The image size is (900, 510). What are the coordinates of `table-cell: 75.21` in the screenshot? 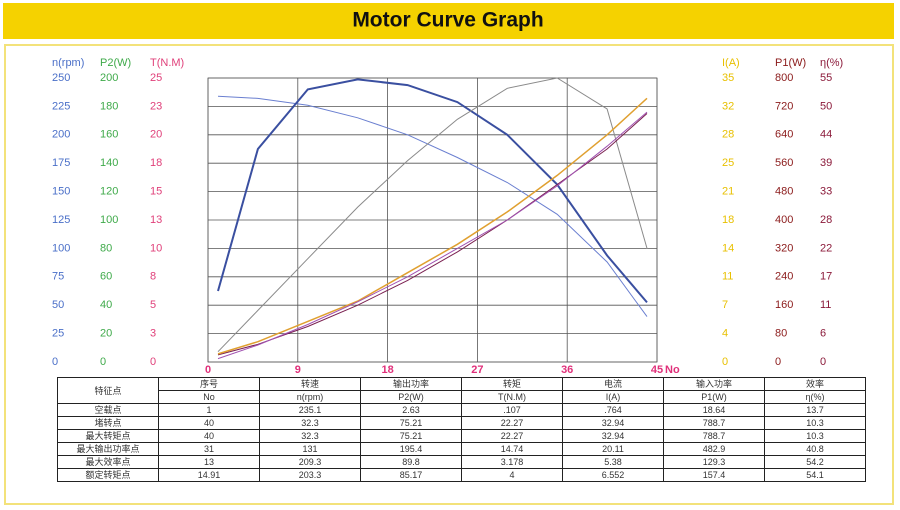 It's located at (411, 423).